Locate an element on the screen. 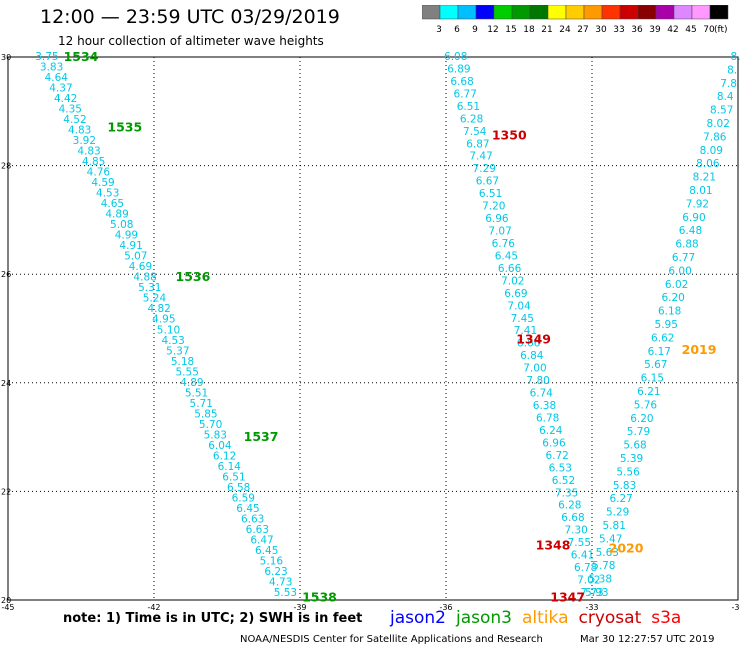 The width and height of the screenshot is (740, 650). swh-value-label: 5.76 is located at coordinates (646, 405).